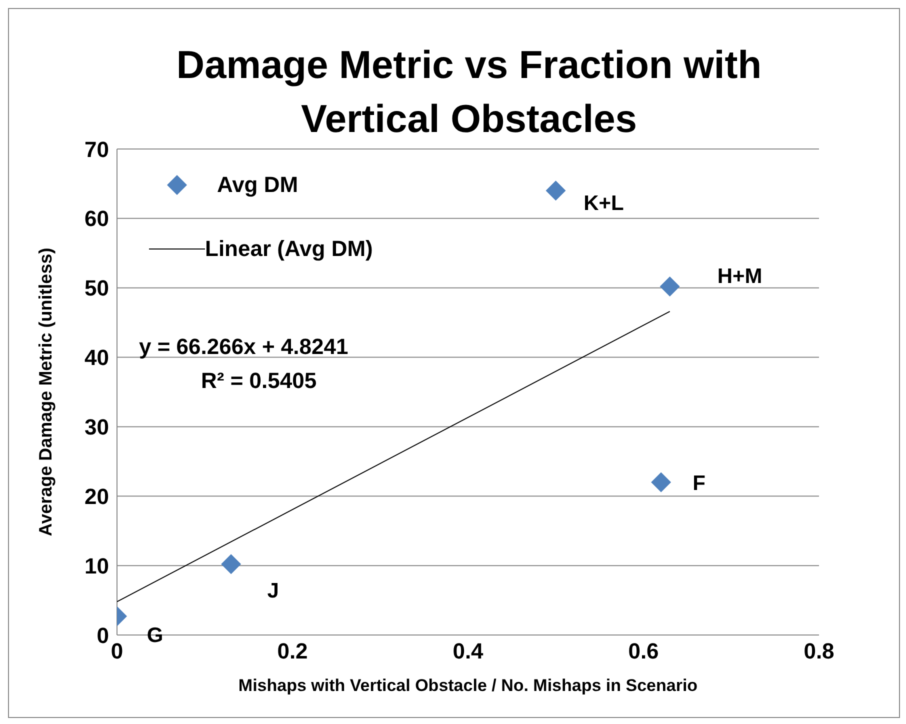  I want to click on y-tick-label: 20, so click(96, 496).